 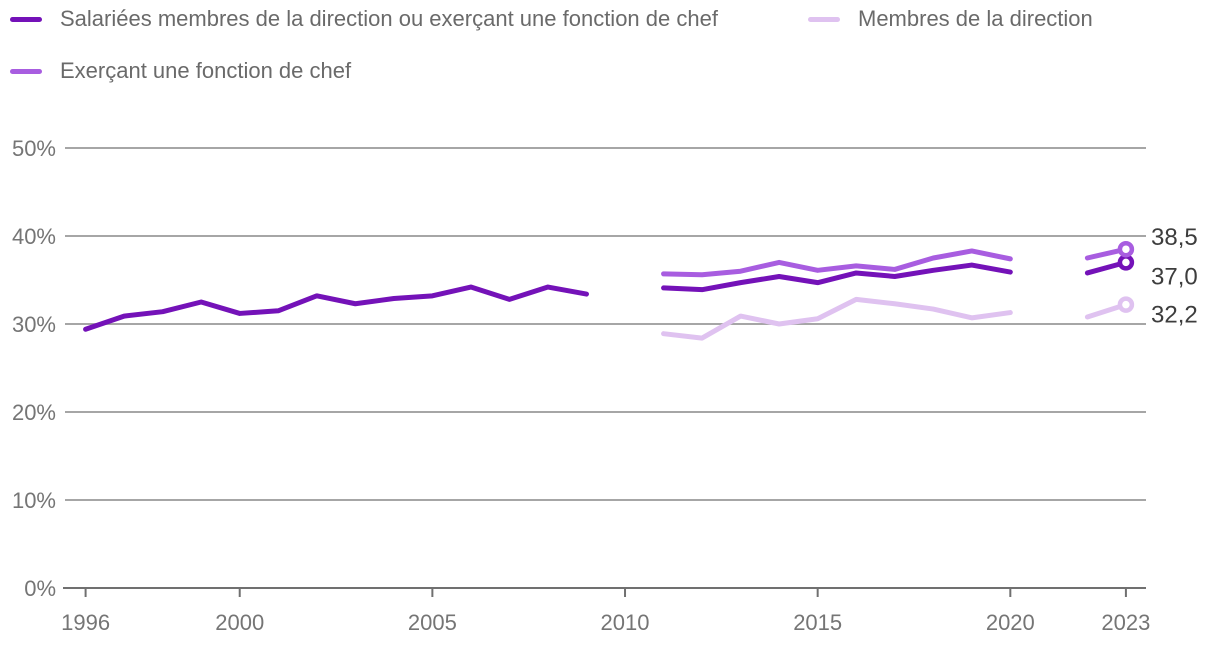 What do you see at coordinates (1125, 622) in the screenshot?
I see `x-axis-label: 2023` at bounding box center [1125, 622].